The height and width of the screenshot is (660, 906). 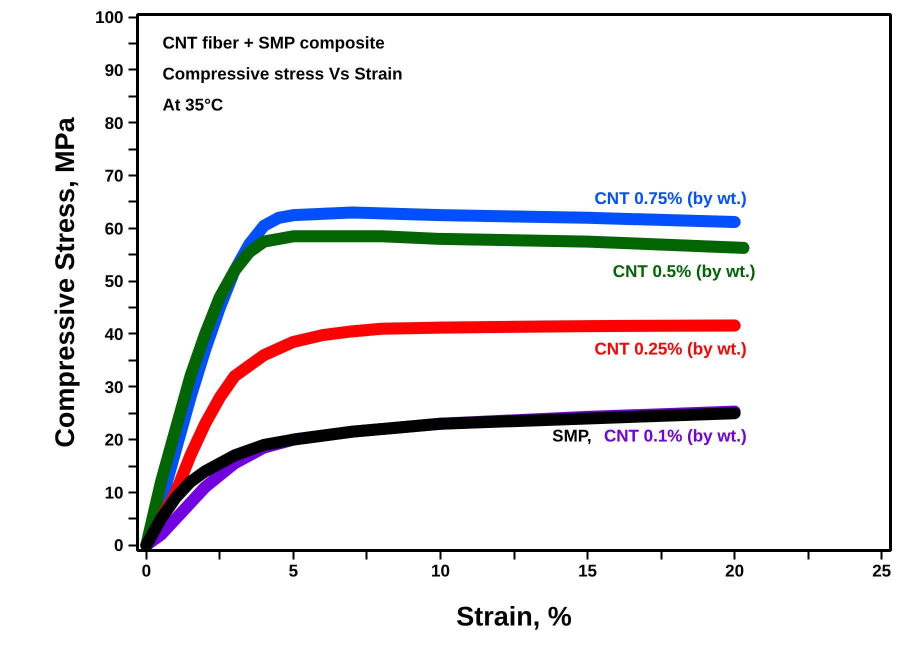 What do you see at coordinates (114, 492) in the screenshot?
I see `y-tick-label: 10` at bounding box center [114, 492].